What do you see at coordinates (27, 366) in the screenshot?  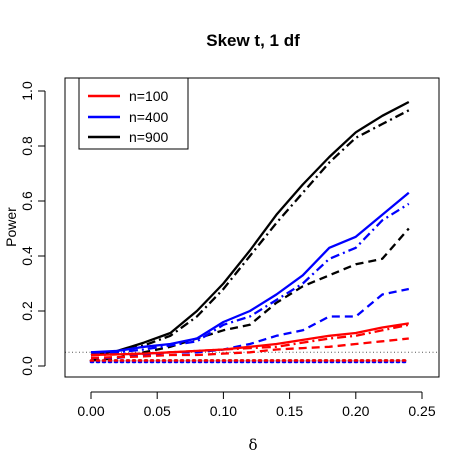 I see `y-tick-label: 0.0` at bounding box center [27, 366].